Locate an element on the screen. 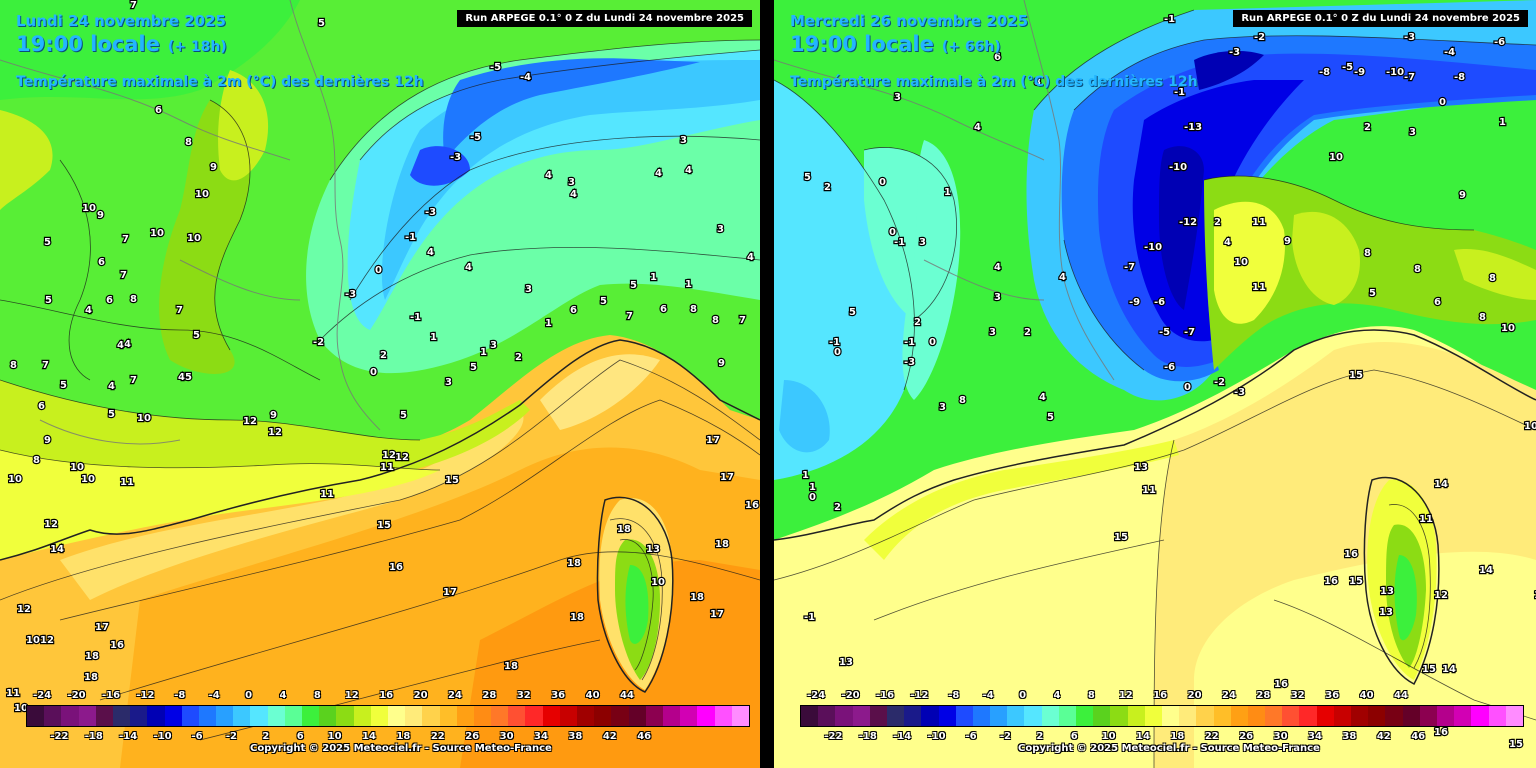  legend-tick-label: 38 is located at coordinates (1349, 736).